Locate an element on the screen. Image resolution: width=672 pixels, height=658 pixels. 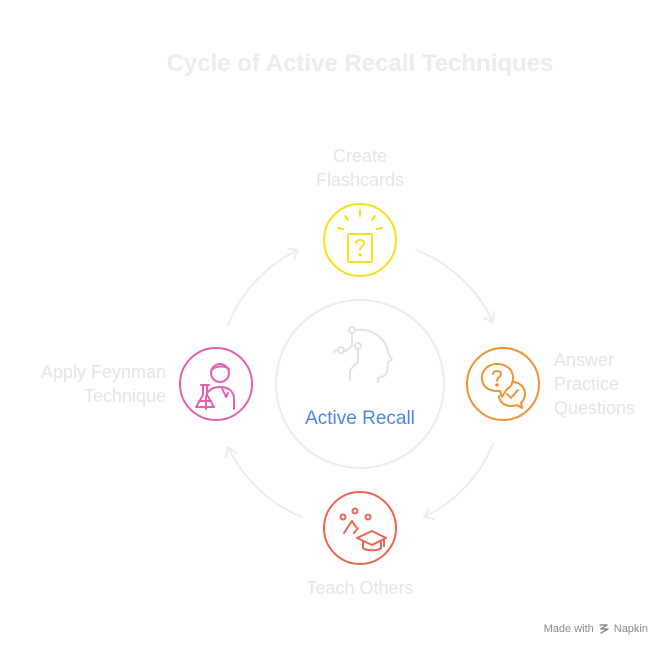
arrow-teach-to-feynman is located at coordinates (265, 482).